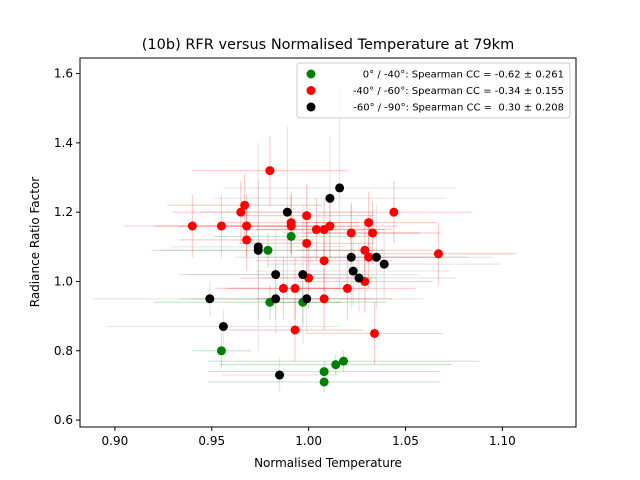 Image resolution: width=640 pixels, height=480 pixels. Describe the element at coordinates (258, 250) in the screenshot. I see `data-point-s2-p3` at that location.